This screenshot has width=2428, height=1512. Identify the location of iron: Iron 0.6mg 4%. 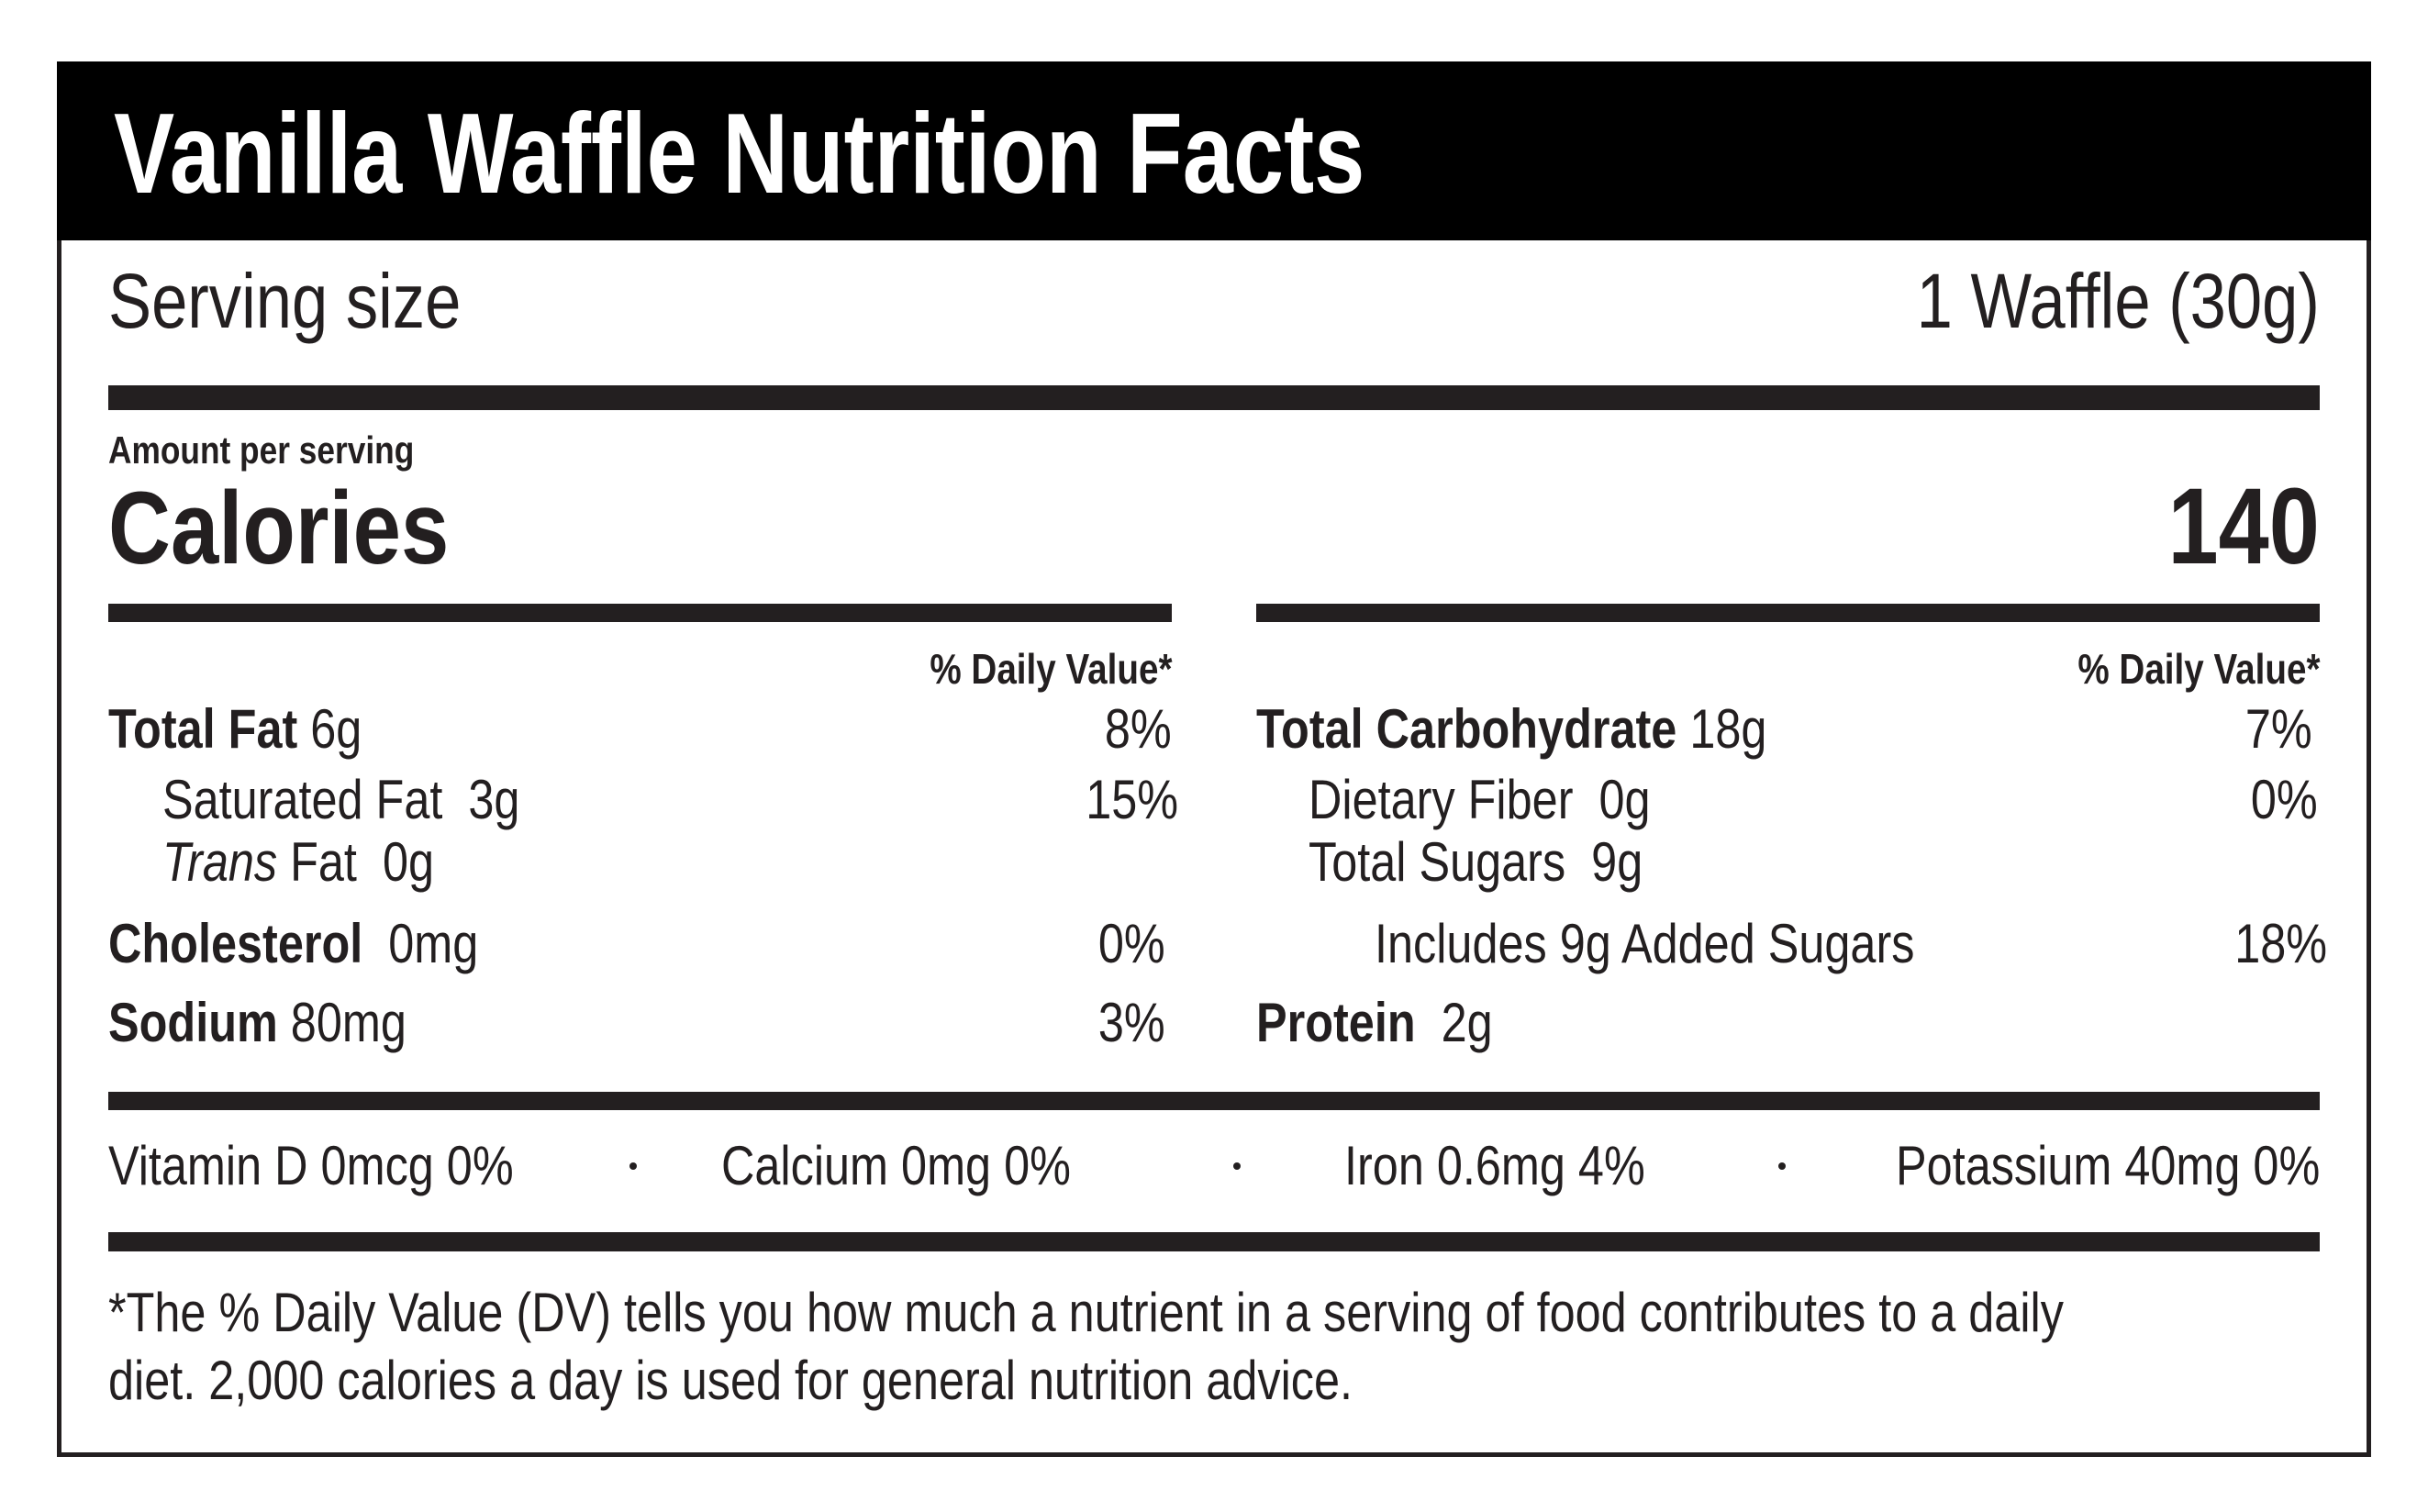
(1494, 1166).